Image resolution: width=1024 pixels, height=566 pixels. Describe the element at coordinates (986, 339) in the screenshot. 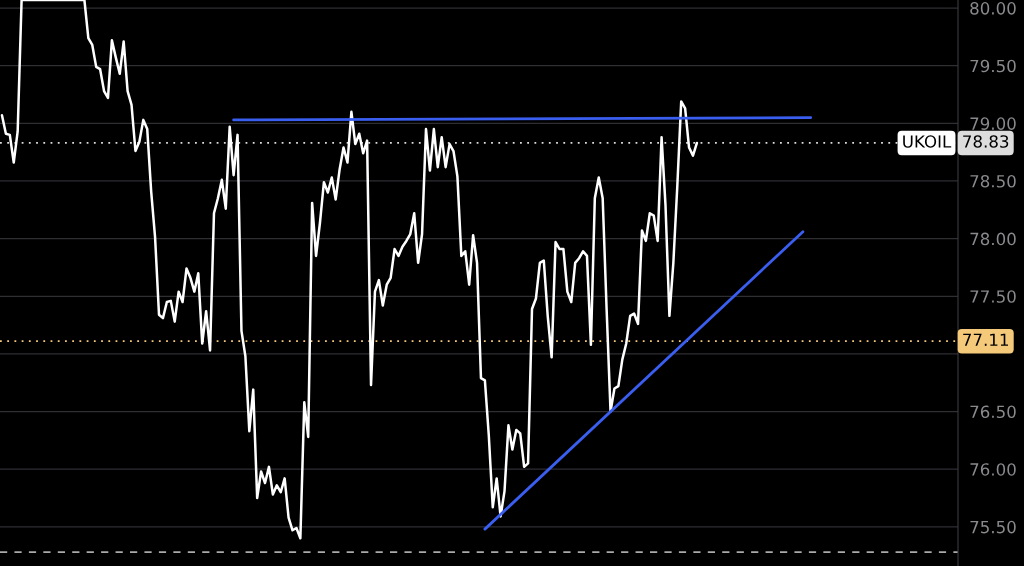

I see `ref-line-label: 77.11` at that location.